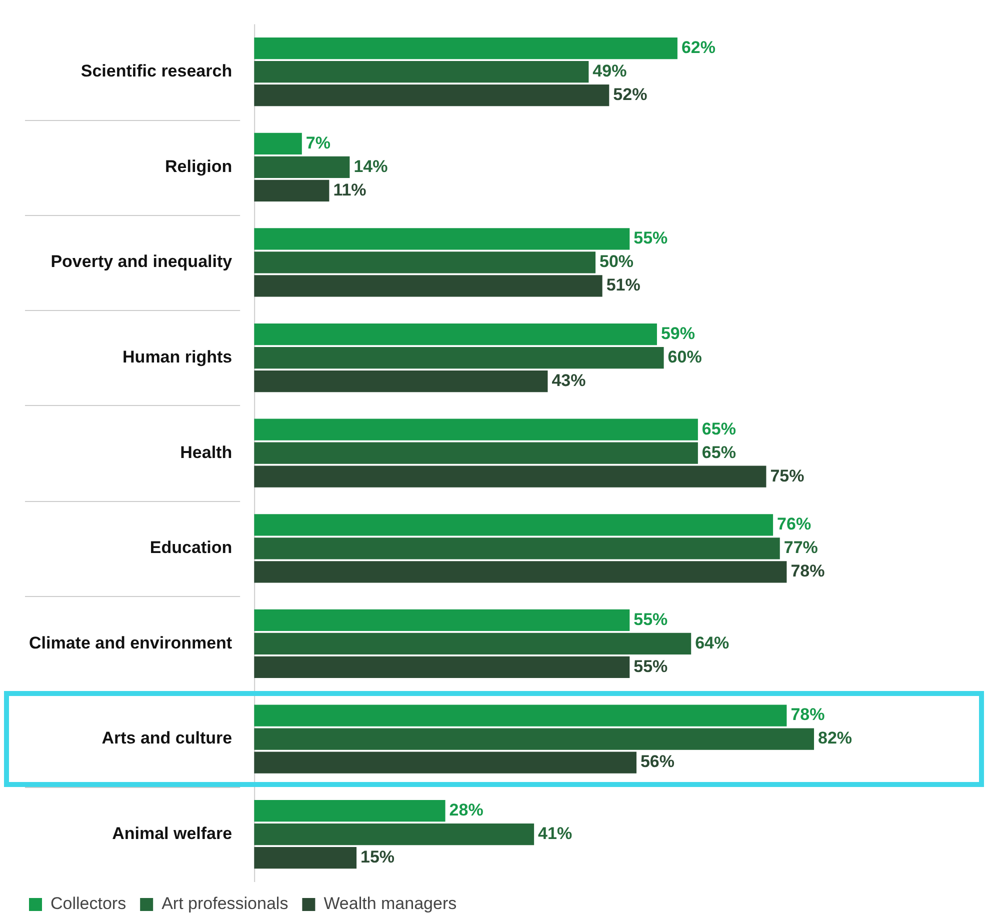 The width and height of the screenshot is (986, 923). What do you see at coordinates (172, 834) in the screenshot?
I see `y-tick-label: Animal welfare` at bounding box center [172, 834].